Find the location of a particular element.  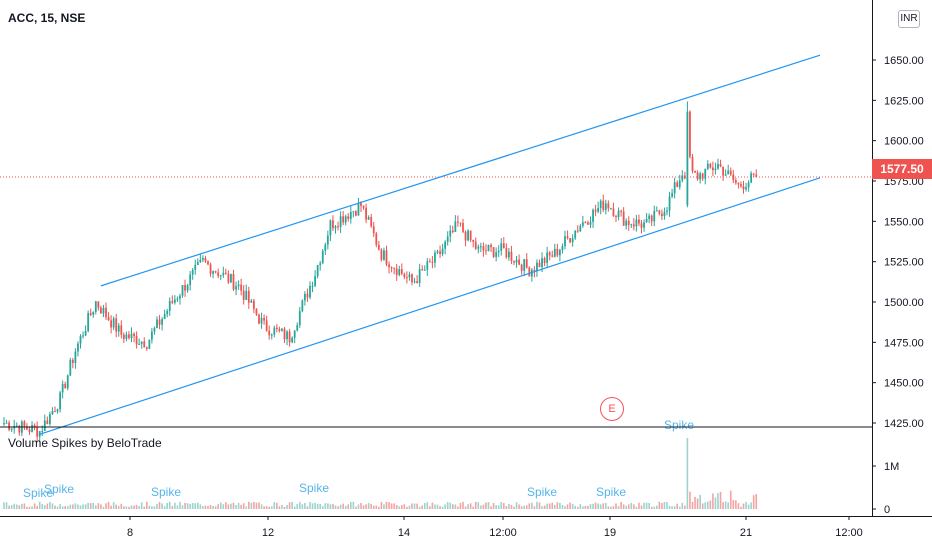

earnings-marker: E is located at coordinates (612, 409).